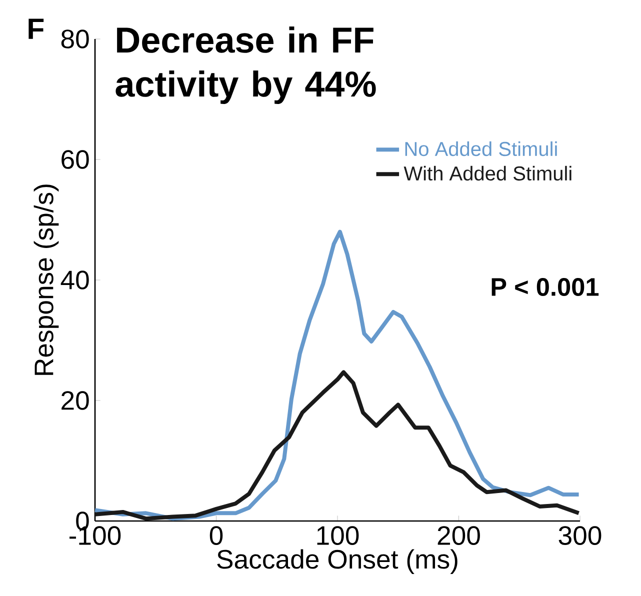  What do you see at coordinates (36, 28) in the screenshot?
I see `text: F` at bounding box center [36, 28].